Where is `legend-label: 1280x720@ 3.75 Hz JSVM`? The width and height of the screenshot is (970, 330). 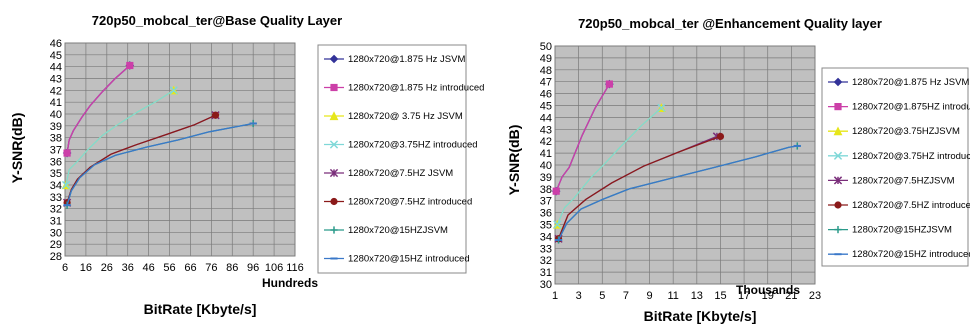 legend-label: 1280x720@ 3.75 Hz JSVM is located at coordinates (405, 116).